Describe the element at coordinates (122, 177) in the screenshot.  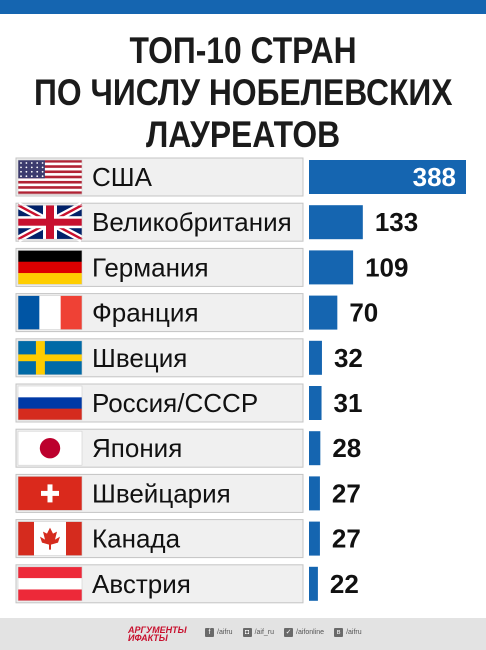
I see `country-label: США` at that location.